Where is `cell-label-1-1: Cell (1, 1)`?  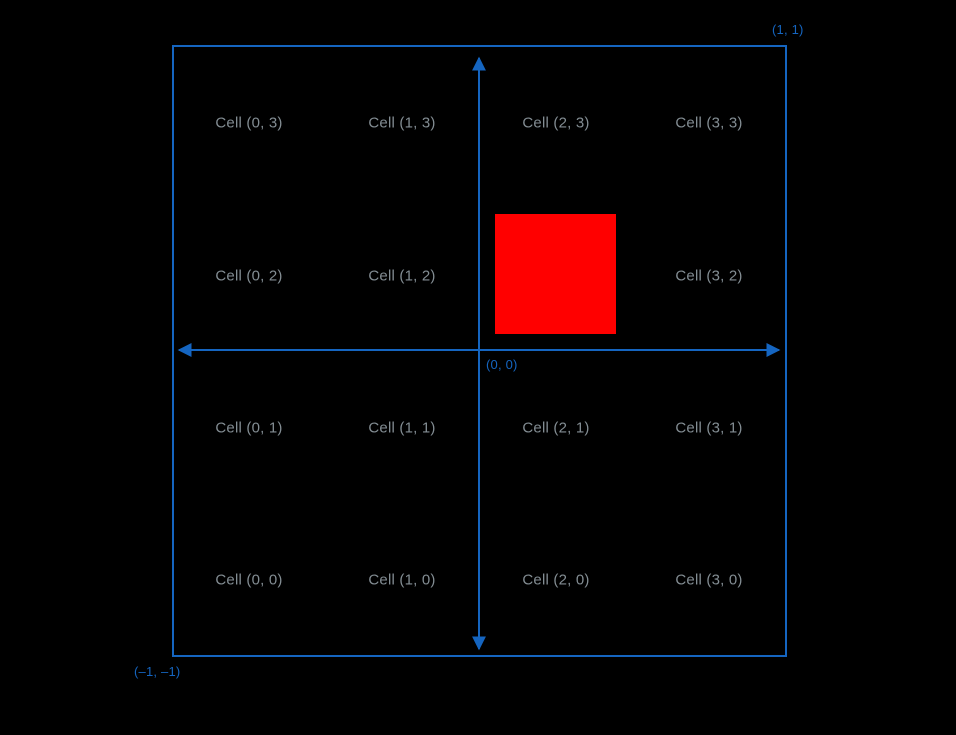 cell-label-1-1: Cell (1, 1) is located at coordinates (402, 428).